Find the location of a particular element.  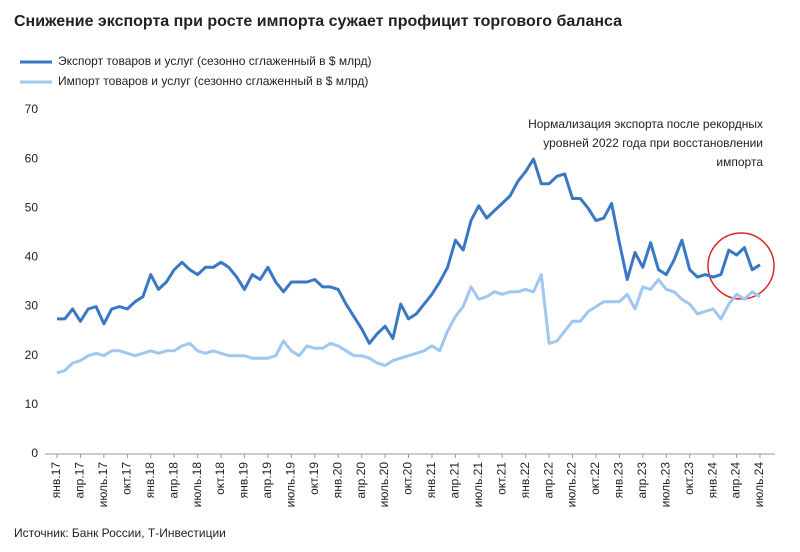

y-tick-label: 60 is located at coordinates (32, 158).